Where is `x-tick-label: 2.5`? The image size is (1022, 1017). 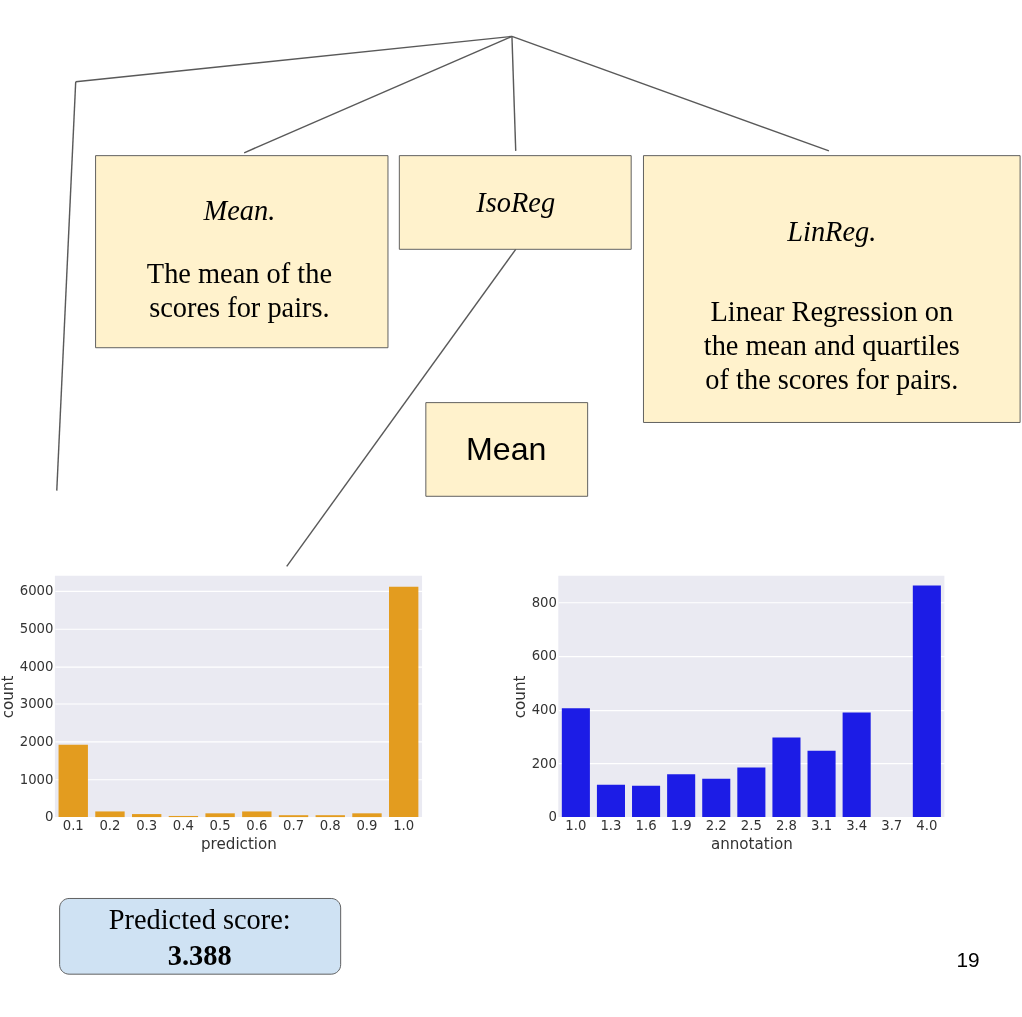
x-tick-label: 2.5 is located at coordinates (751, 825).